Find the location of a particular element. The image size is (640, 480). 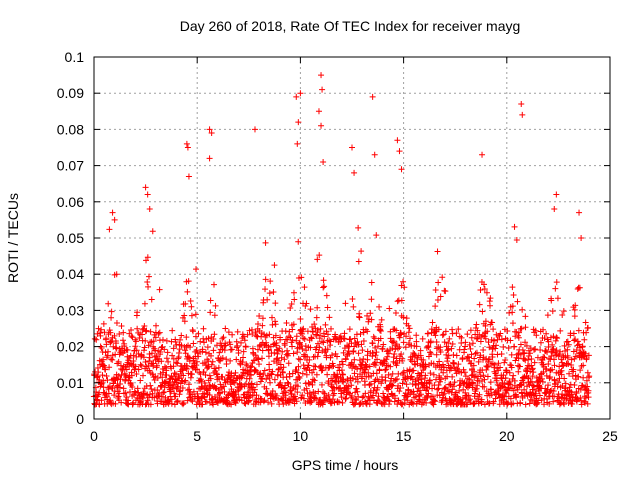

x-tick-label: 0 is located at coordinates (94, 436).